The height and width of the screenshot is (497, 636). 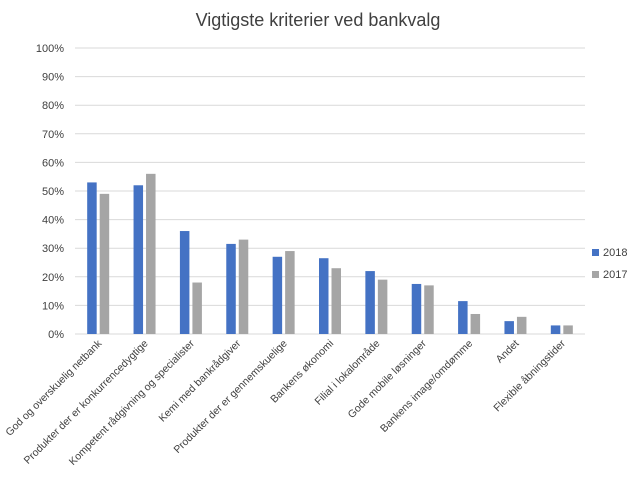 I want to click on y-tick-label: 40%, so click(x=53, y=221).